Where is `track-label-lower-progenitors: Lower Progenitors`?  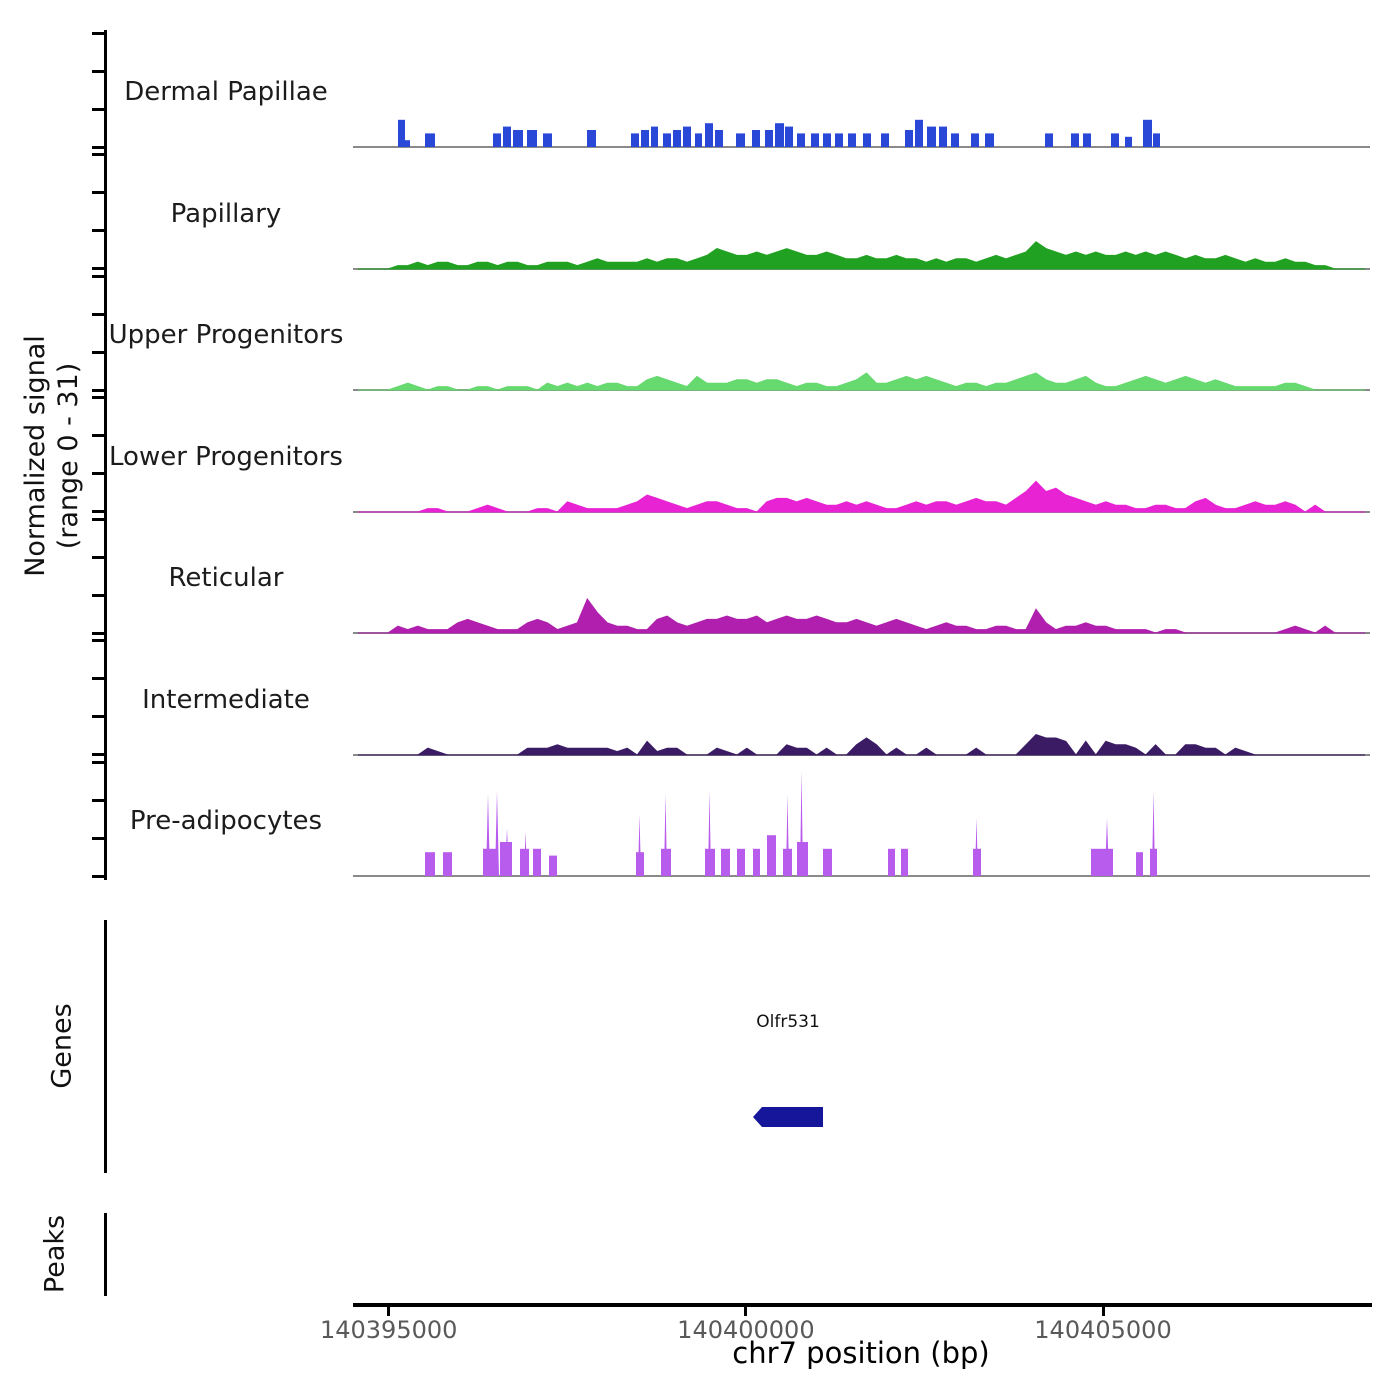
track-label-lower-progenitors: Lower Progenitors is located at coordinates (226, 456).